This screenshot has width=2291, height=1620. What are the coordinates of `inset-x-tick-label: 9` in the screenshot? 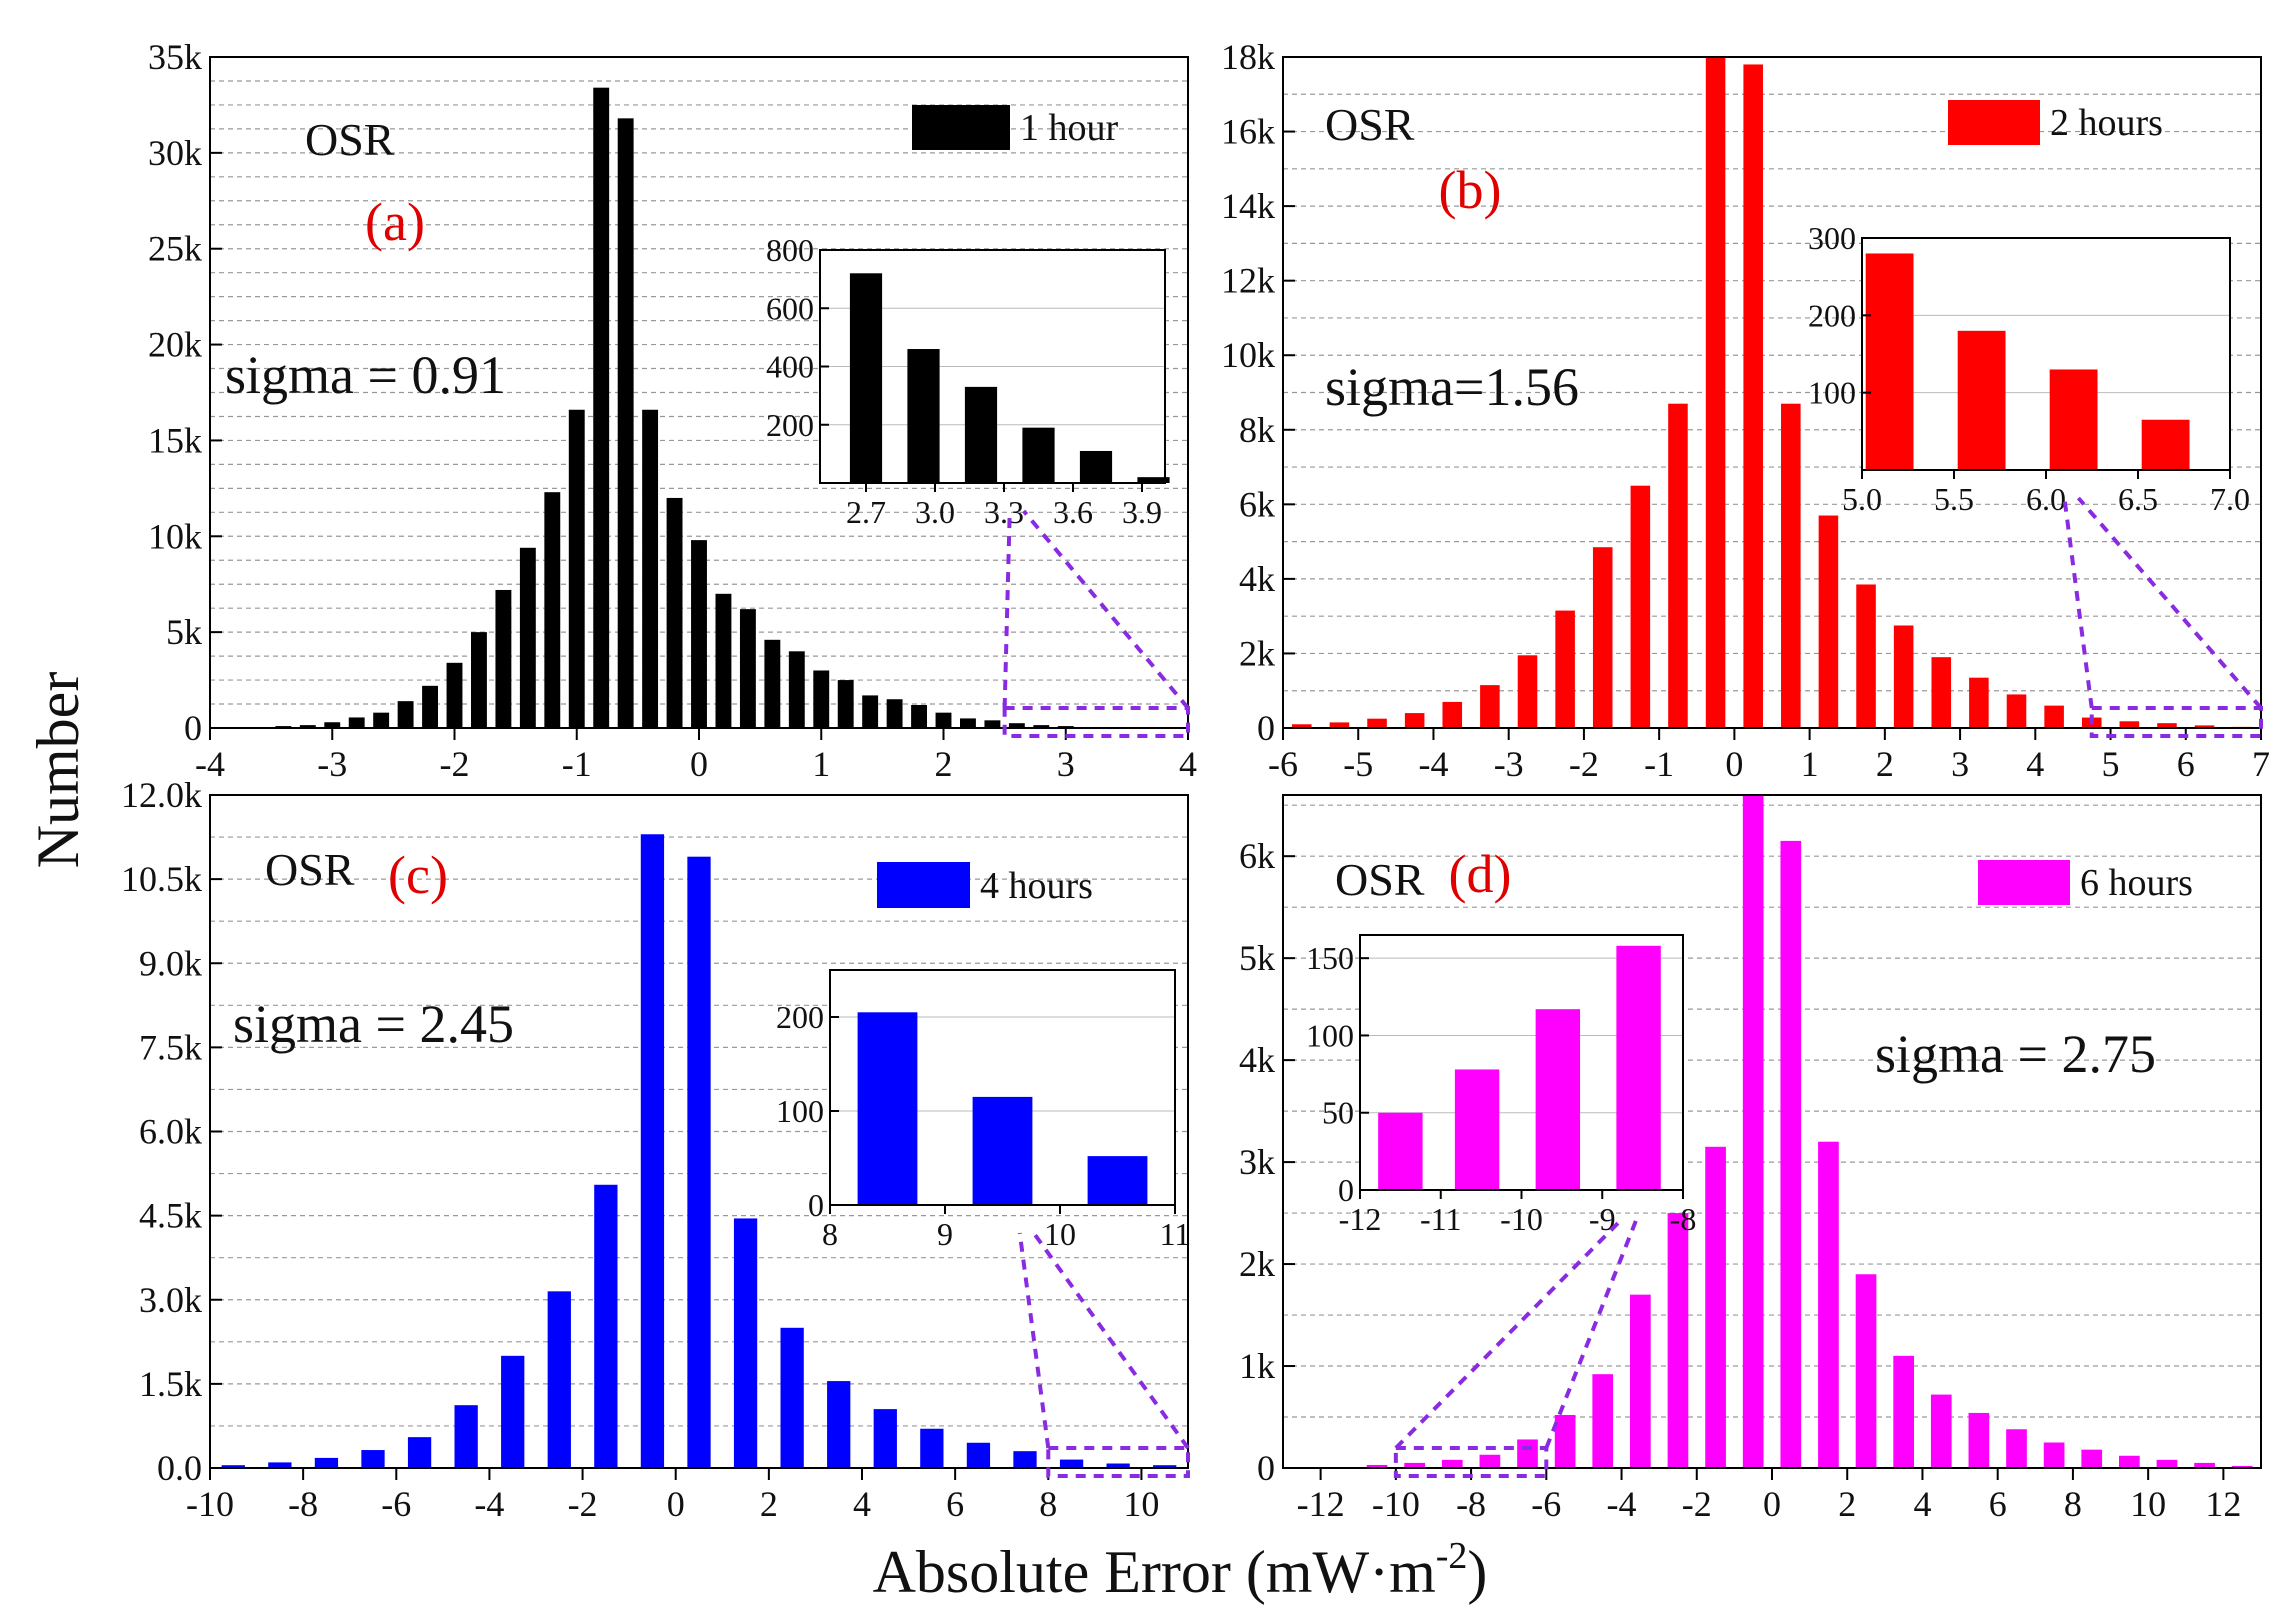 It's located at (945, 1234).